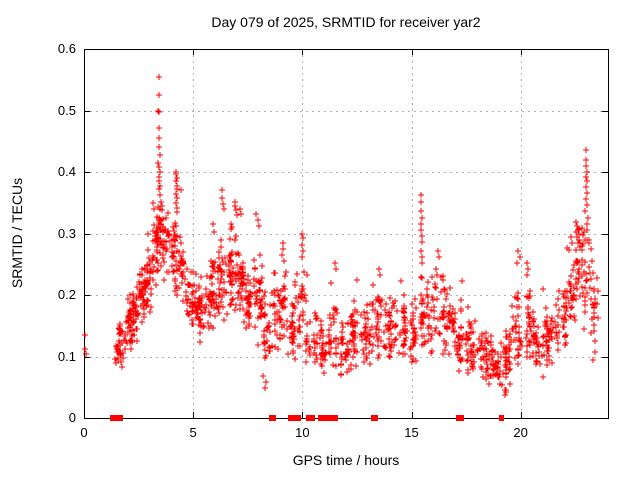 The image size is (640, 480). Describe the element at coordinates (66, 171) in the screenshot. I see `y-tick-label: 0.4` at that location.